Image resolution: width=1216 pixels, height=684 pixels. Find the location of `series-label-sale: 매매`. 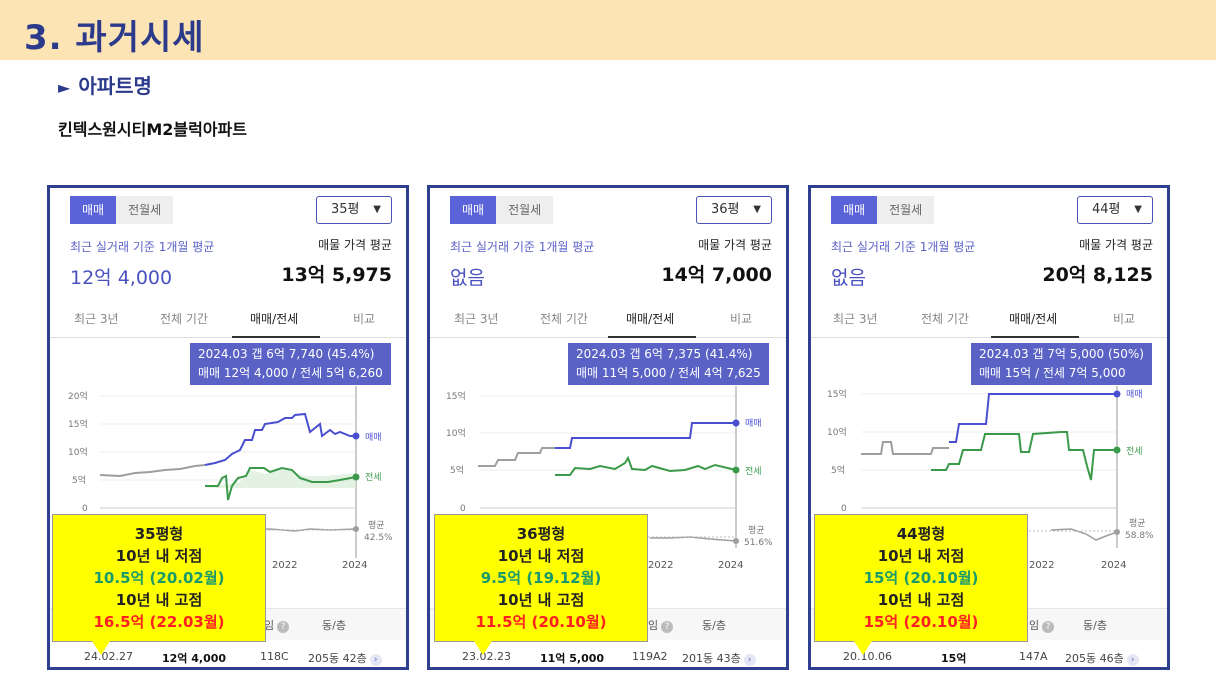

series-label-sale: 매매 is located at coordinates (373, 437).